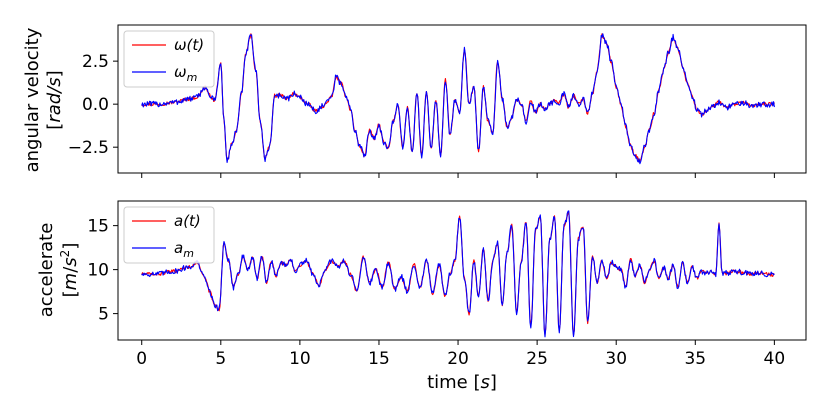  Describe the element at coordinates (46, 270) in the screenshot. I see `bottom-y-axis-label-line1: accelerate` at that location.